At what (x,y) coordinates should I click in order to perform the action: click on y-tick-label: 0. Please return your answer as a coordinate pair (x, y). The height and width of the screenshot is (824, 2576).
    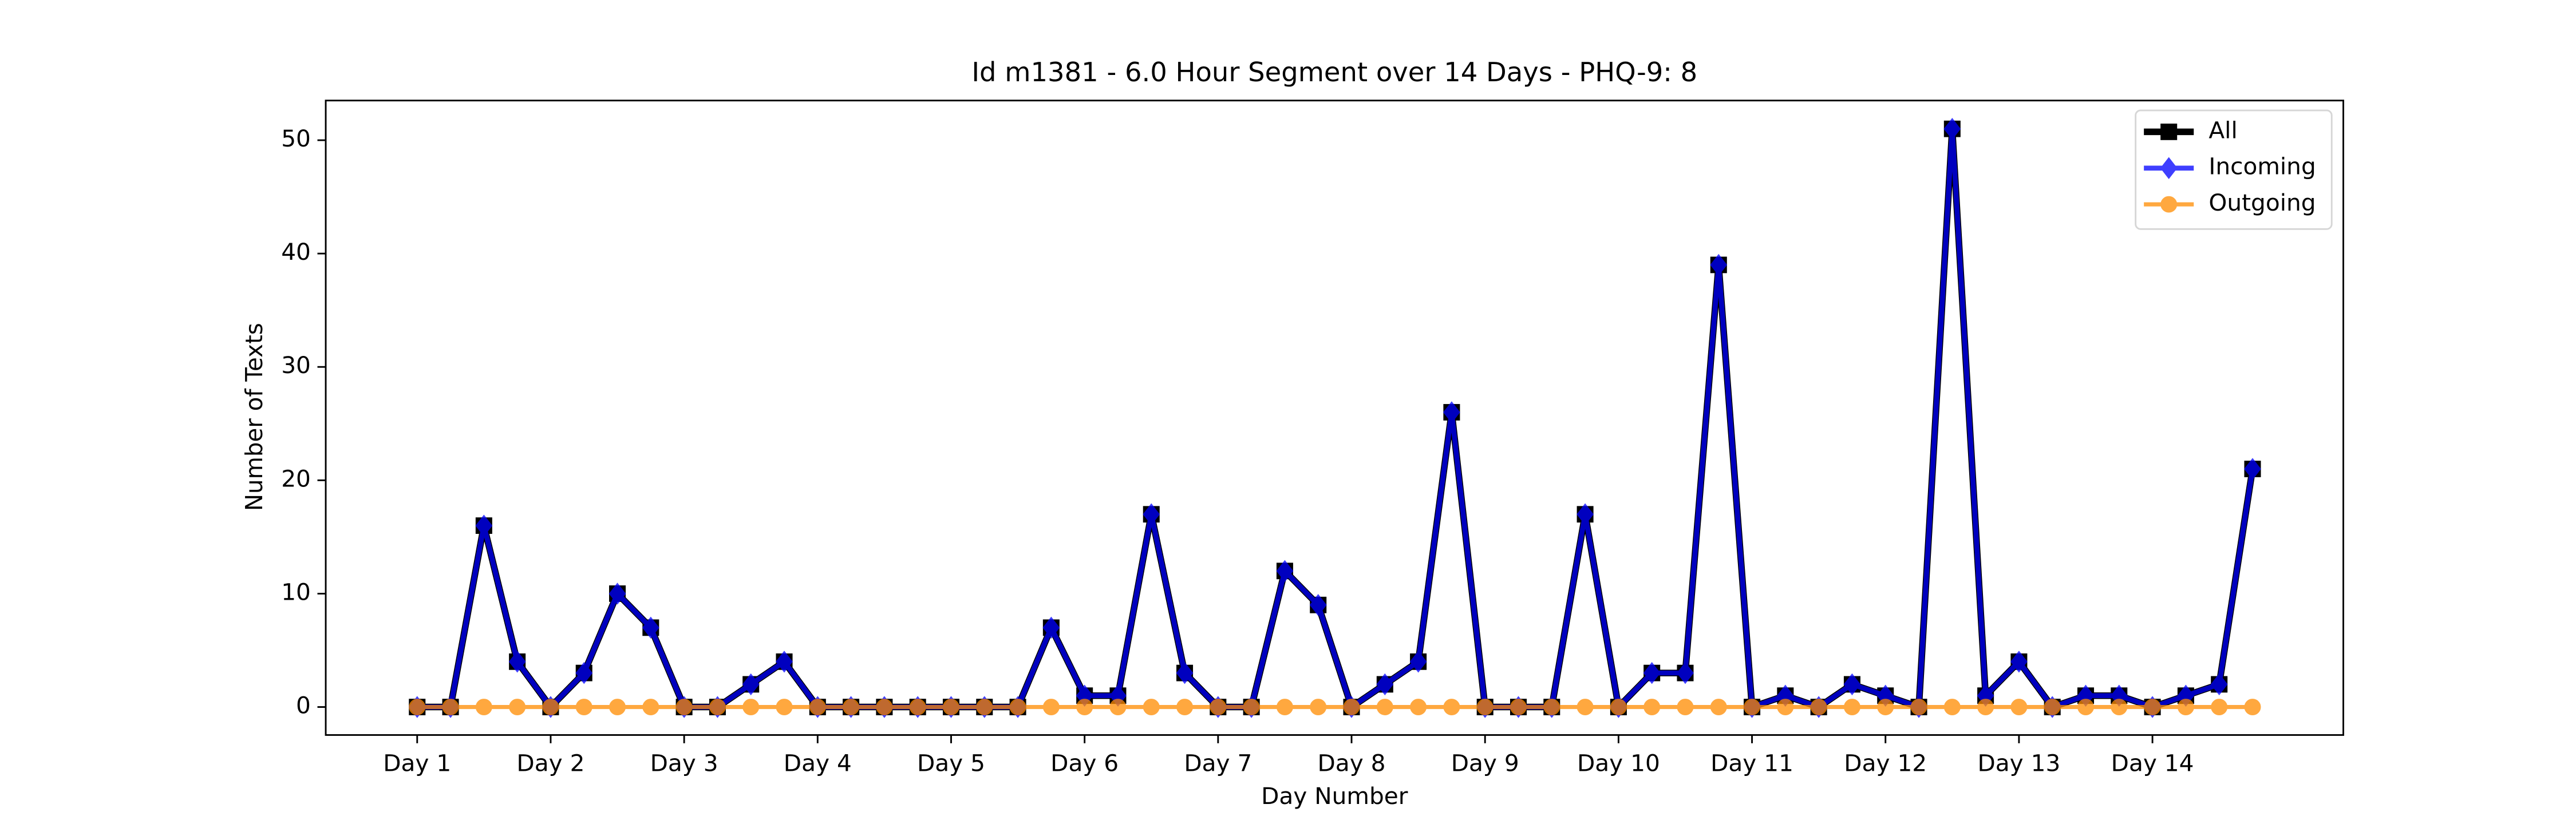
    Looking at the image, I should click on (303, 705).